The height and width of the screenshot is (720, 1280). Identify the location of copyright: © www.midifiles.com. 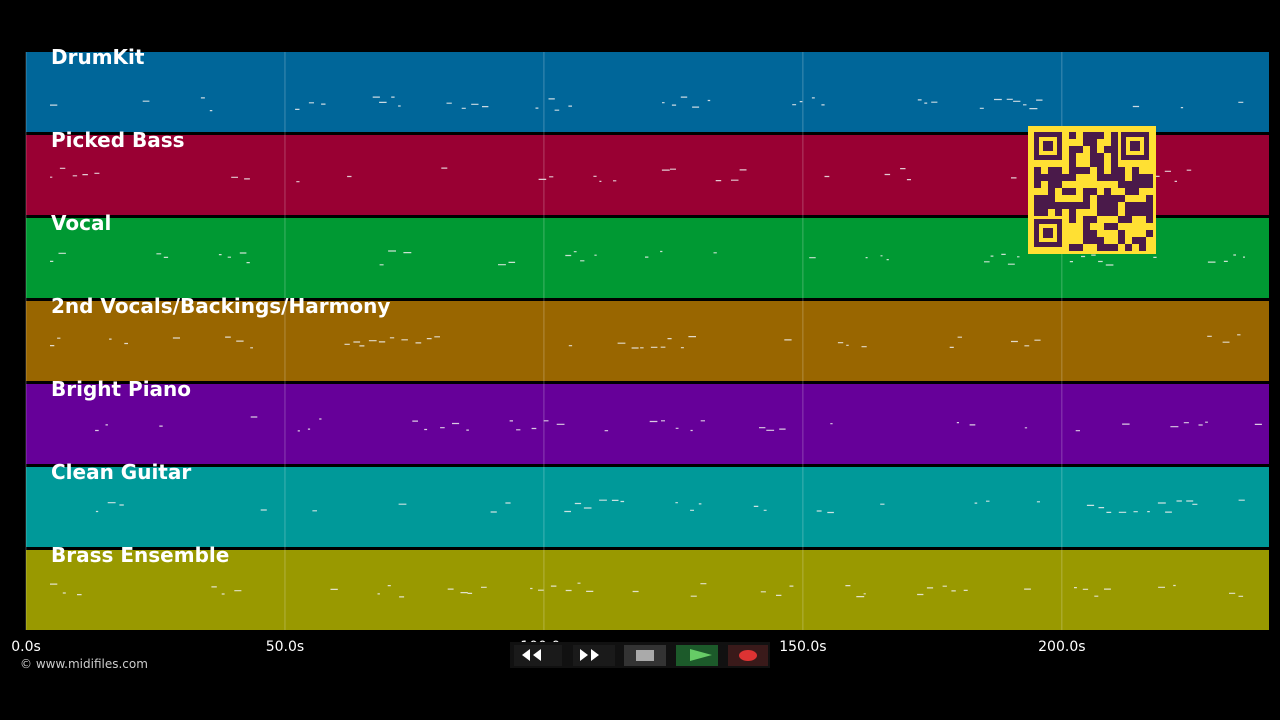
(84, 664).